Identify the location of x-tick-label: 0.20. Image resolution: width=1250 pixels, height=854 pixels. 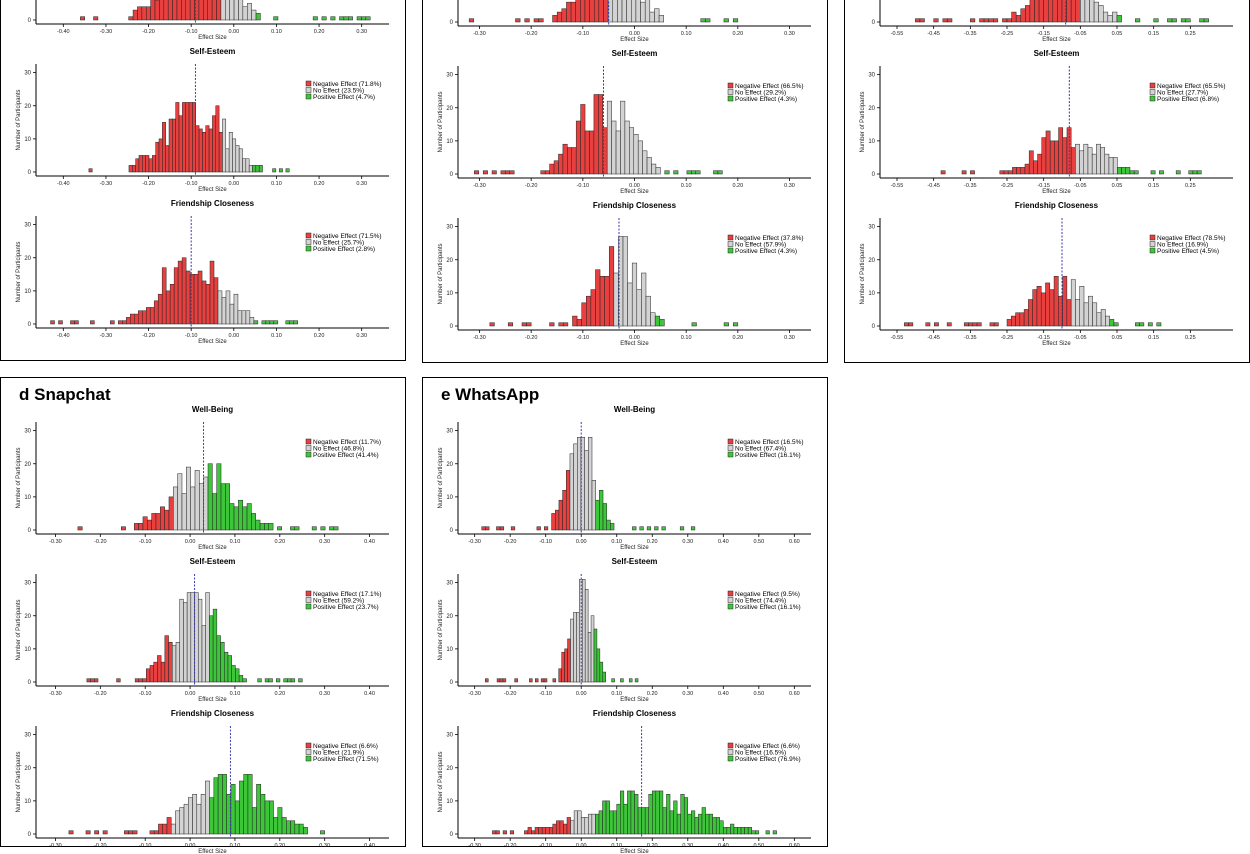
(319, 32).